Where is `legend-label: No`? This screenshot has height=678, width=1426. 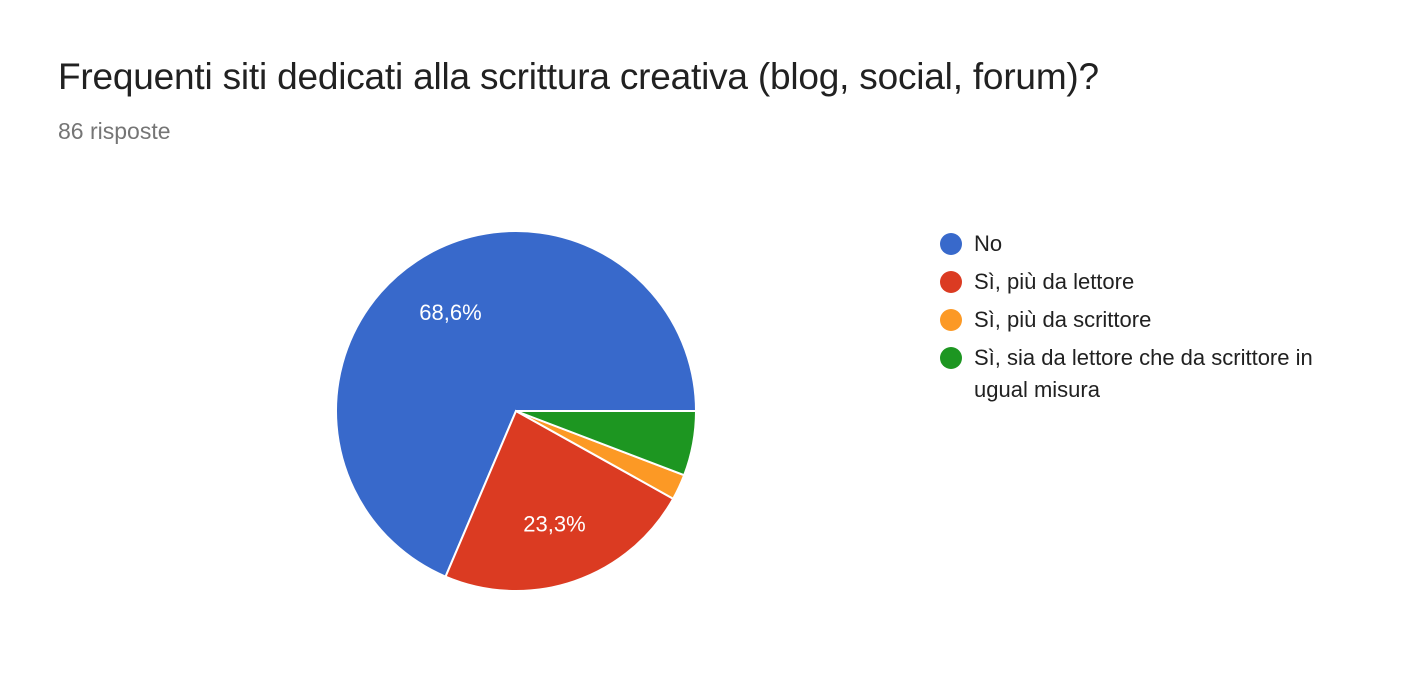 legend-label: No is located at coordinates (988, 243).